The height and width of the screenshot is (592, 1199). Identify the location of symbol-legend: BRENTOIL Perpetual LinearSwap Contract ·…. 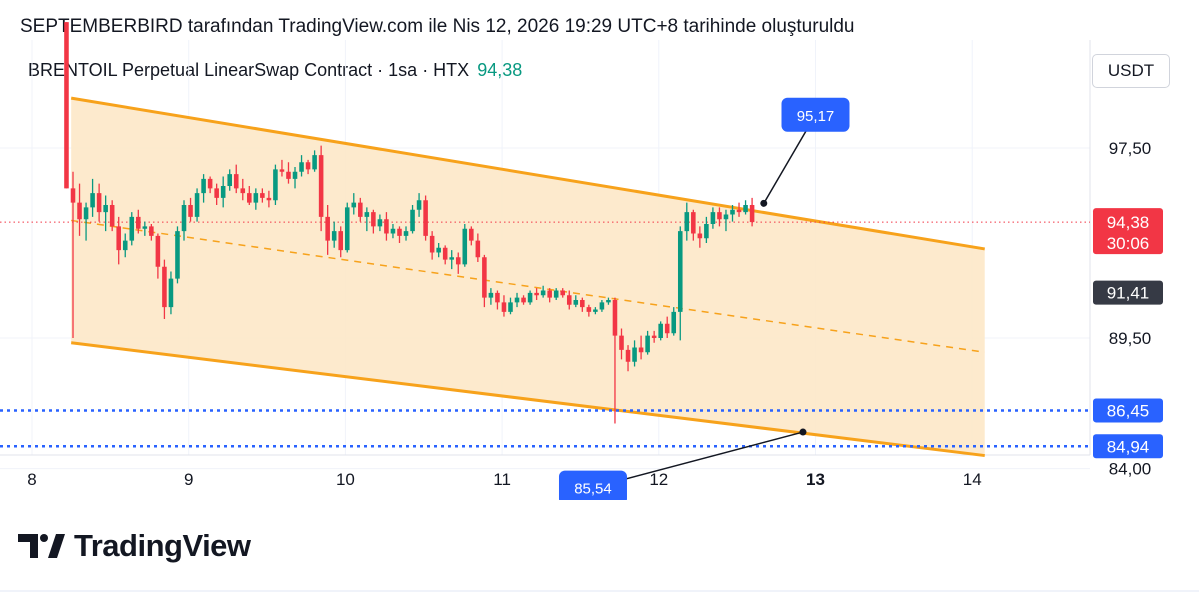
(275, 70).